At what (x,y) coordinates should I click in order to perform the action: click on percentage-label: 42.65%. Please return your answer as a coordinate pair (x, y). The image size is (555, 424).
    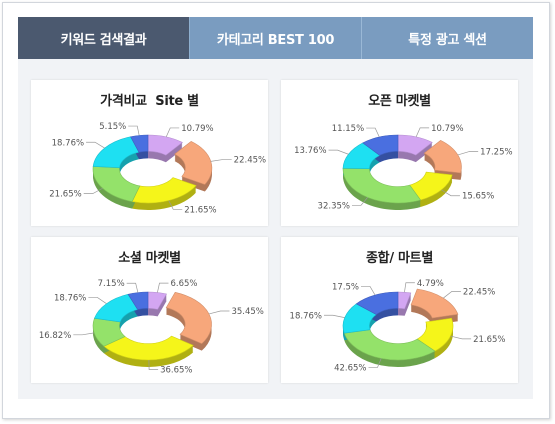
    Looking at the image, I should click on (350, 368).